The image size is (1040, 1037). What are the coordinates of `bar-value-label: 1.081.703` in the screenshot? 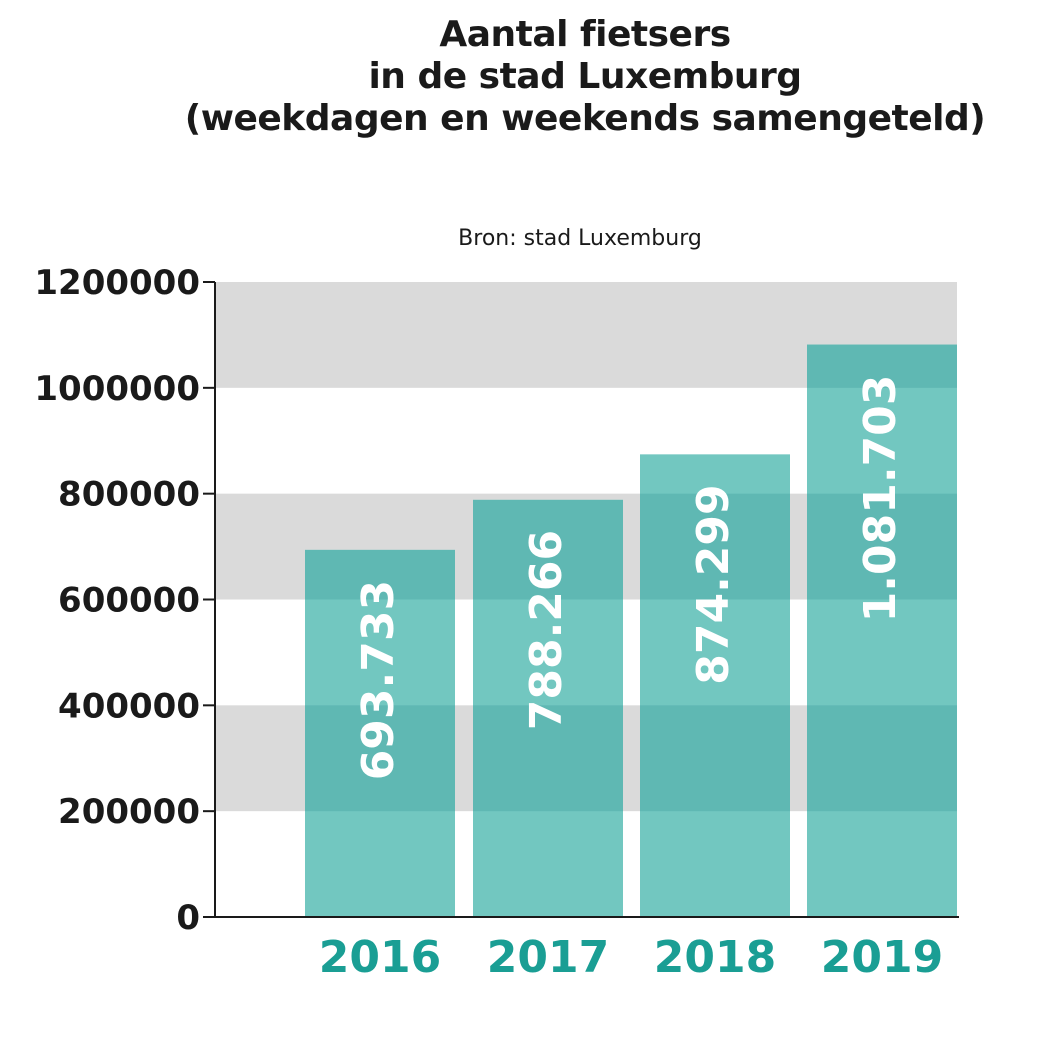 It's located at (880, 499).